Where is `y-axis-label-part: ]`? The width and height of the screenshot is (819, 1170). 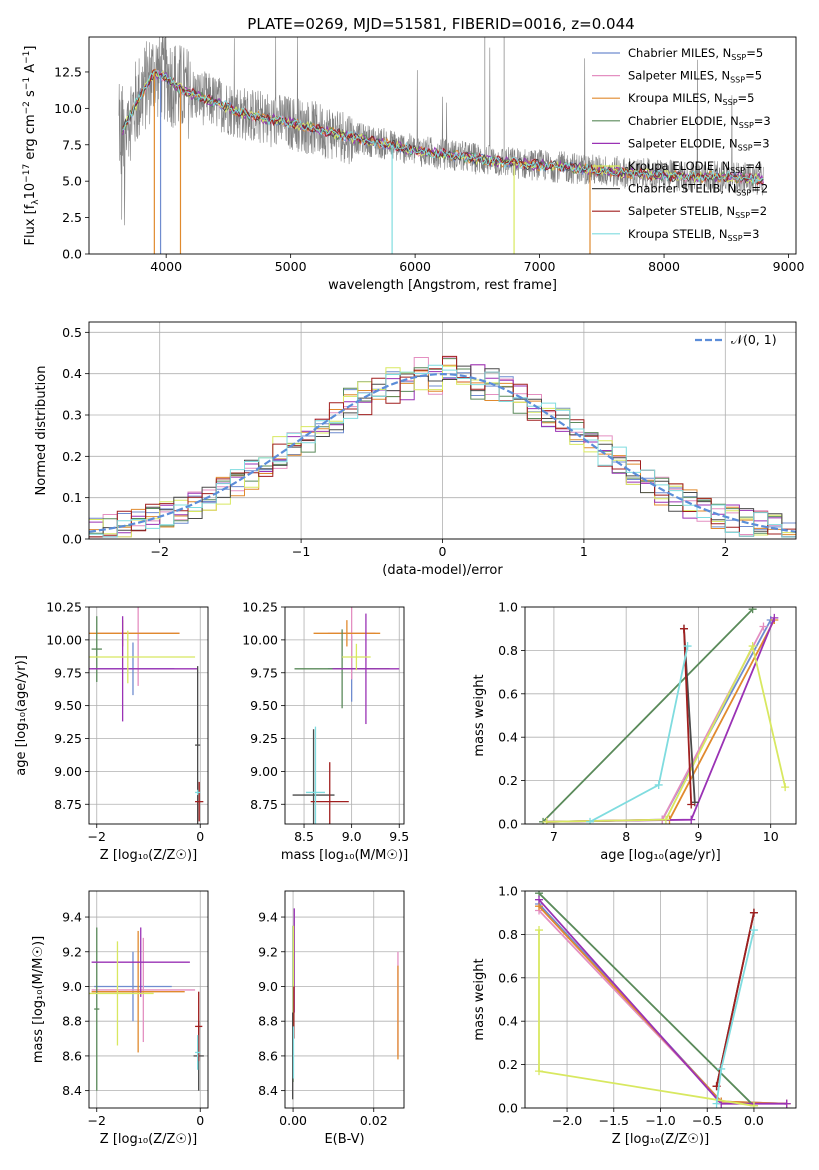 y-axis-label-part: ] is located at coordinates (30, 48).